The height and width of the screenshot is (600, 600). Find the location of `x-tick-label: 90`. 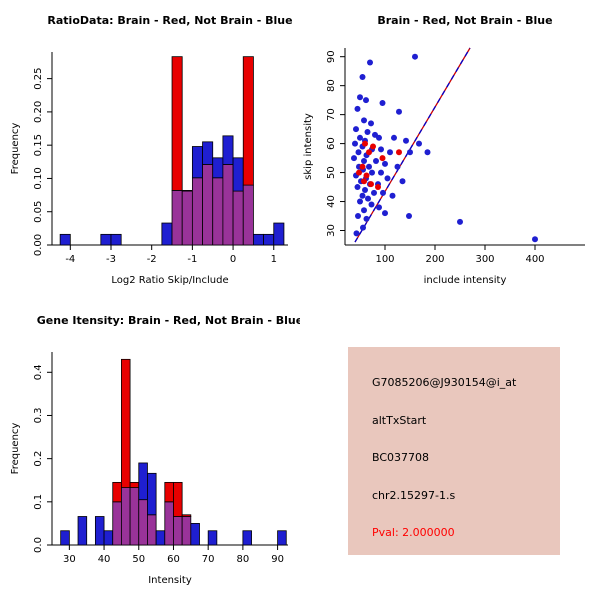

x-tick-label: 90 is located at coordinates (277, 559).